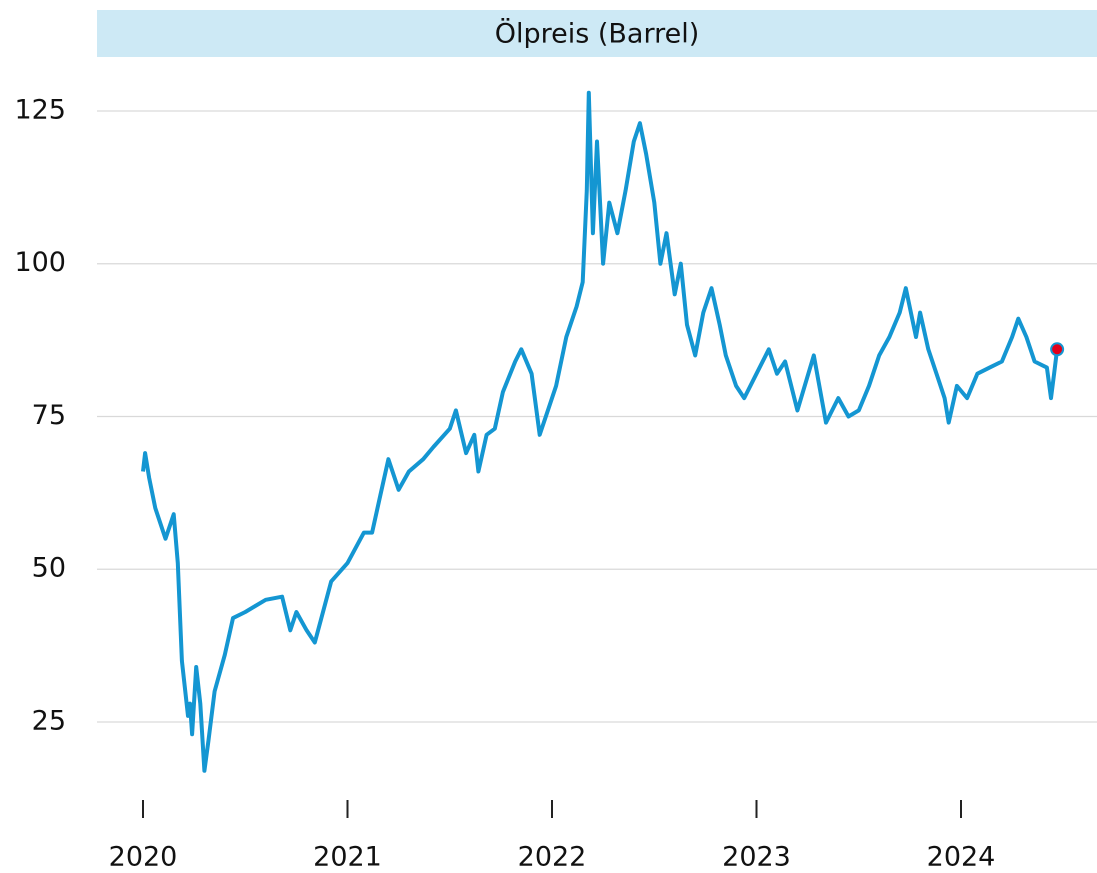 The height and width of the screenshot is (873, 1097). I want to click on y-tick-label: 100, so click(40, 262).